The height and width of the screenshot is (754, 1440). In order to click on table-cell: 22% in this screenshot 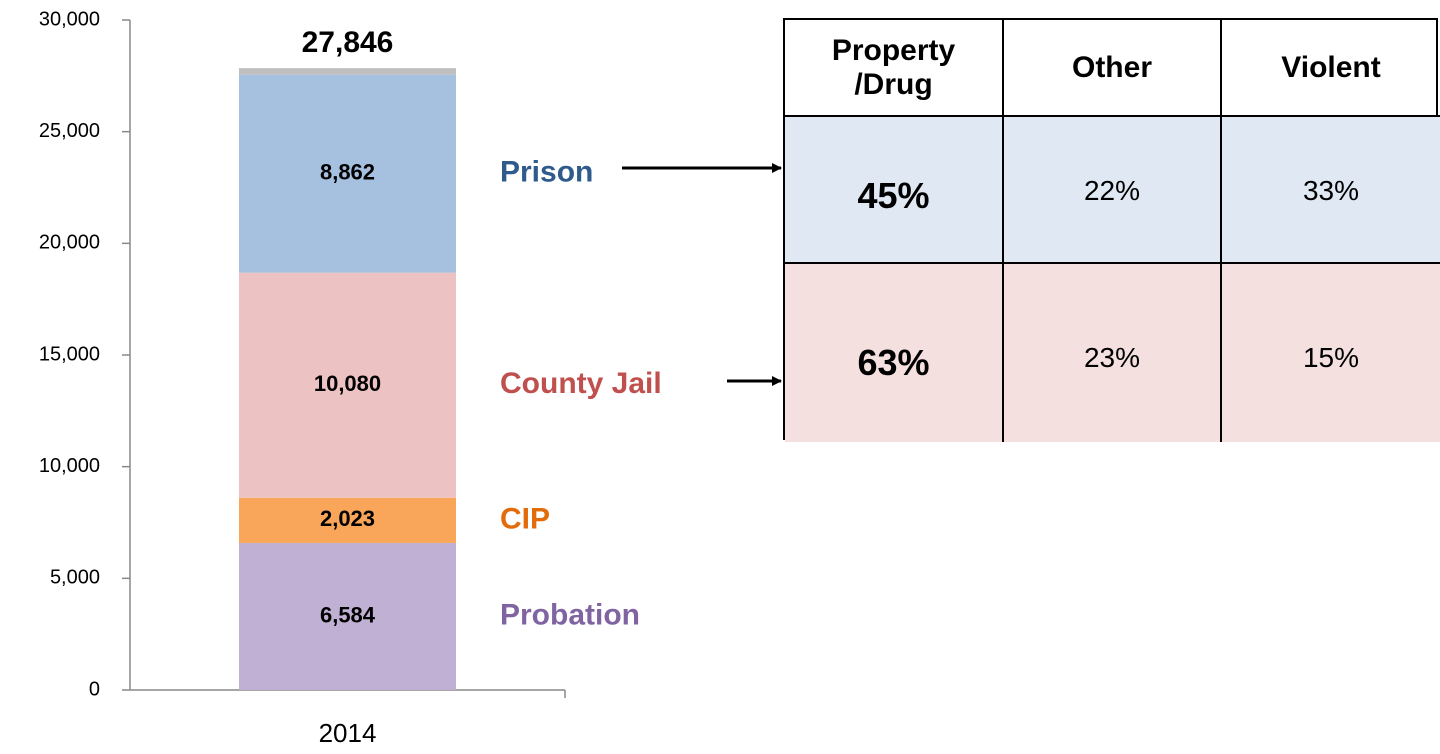, I will do `click(1113, 190)`.